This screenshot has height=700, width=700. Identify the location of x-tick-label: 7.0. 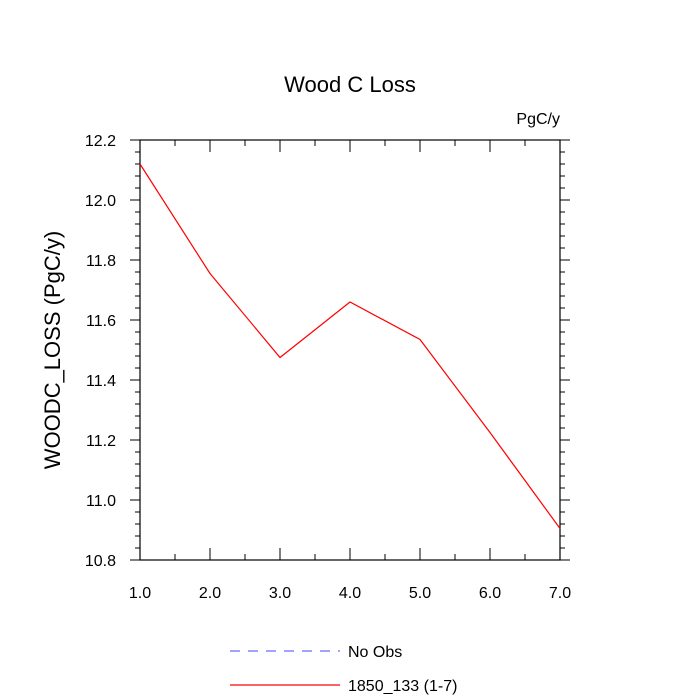
(560, 593).